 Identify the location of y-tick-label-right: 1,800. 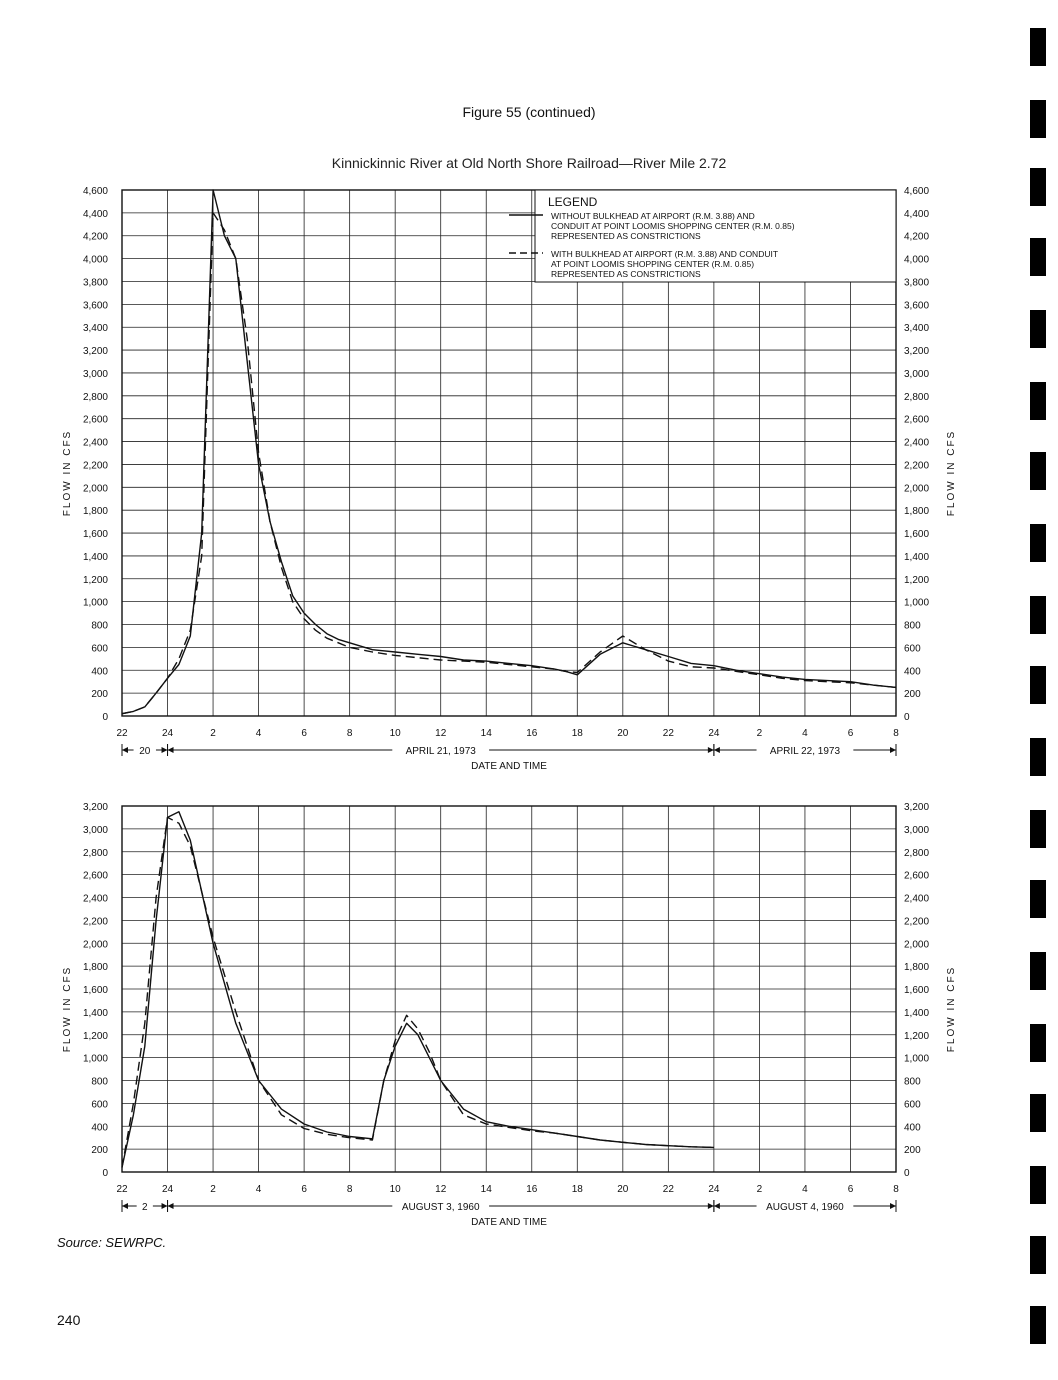
(916, 967).